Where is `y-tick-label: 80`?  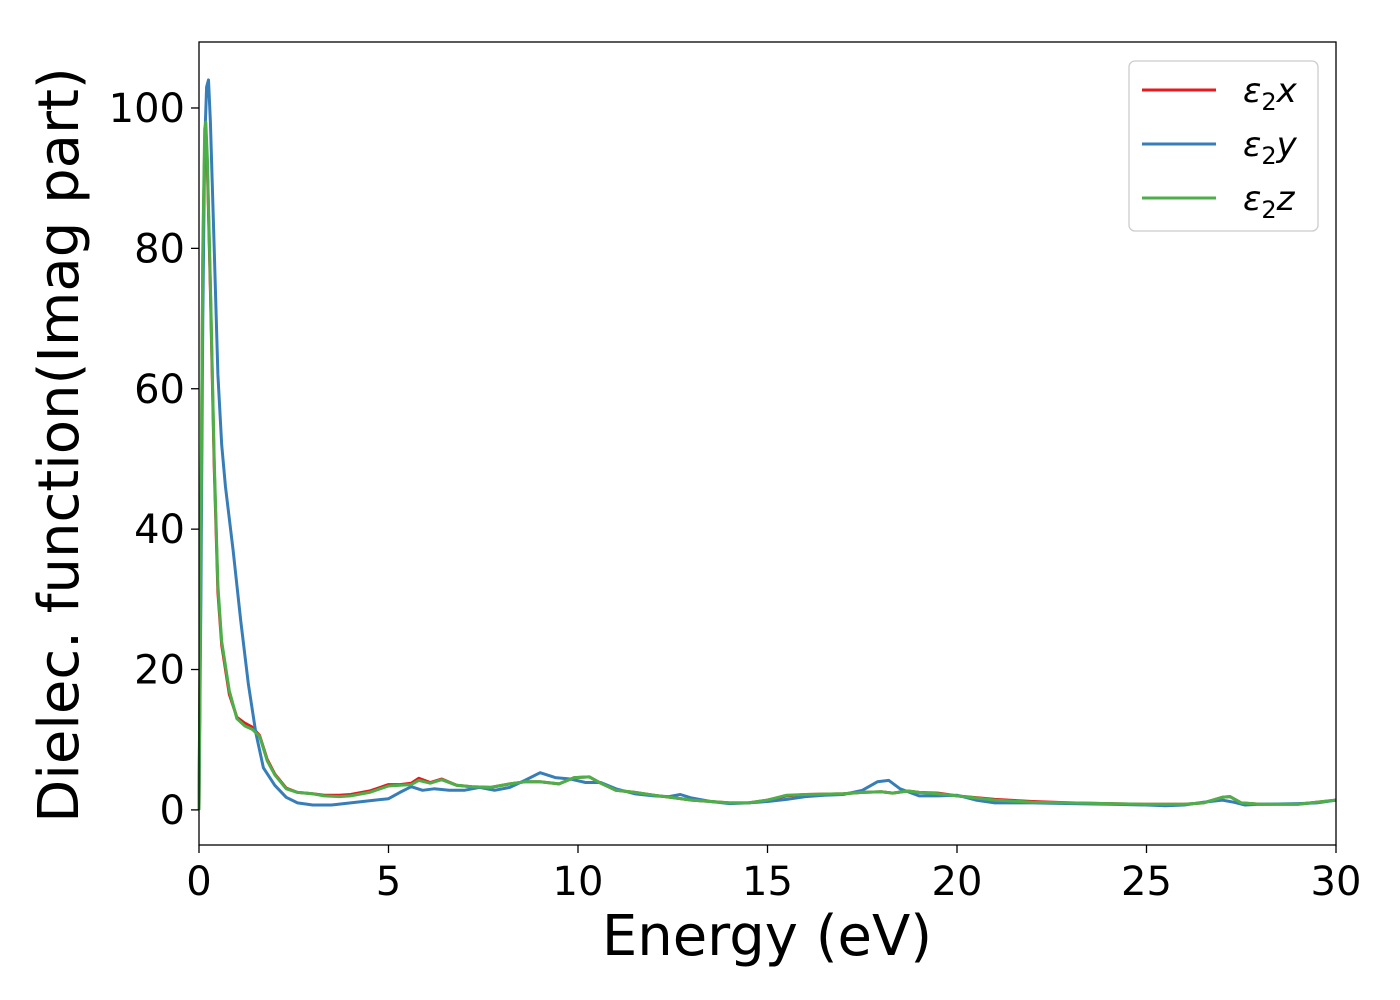 y-tick-label: 80 is located at coordinates (159, 249).